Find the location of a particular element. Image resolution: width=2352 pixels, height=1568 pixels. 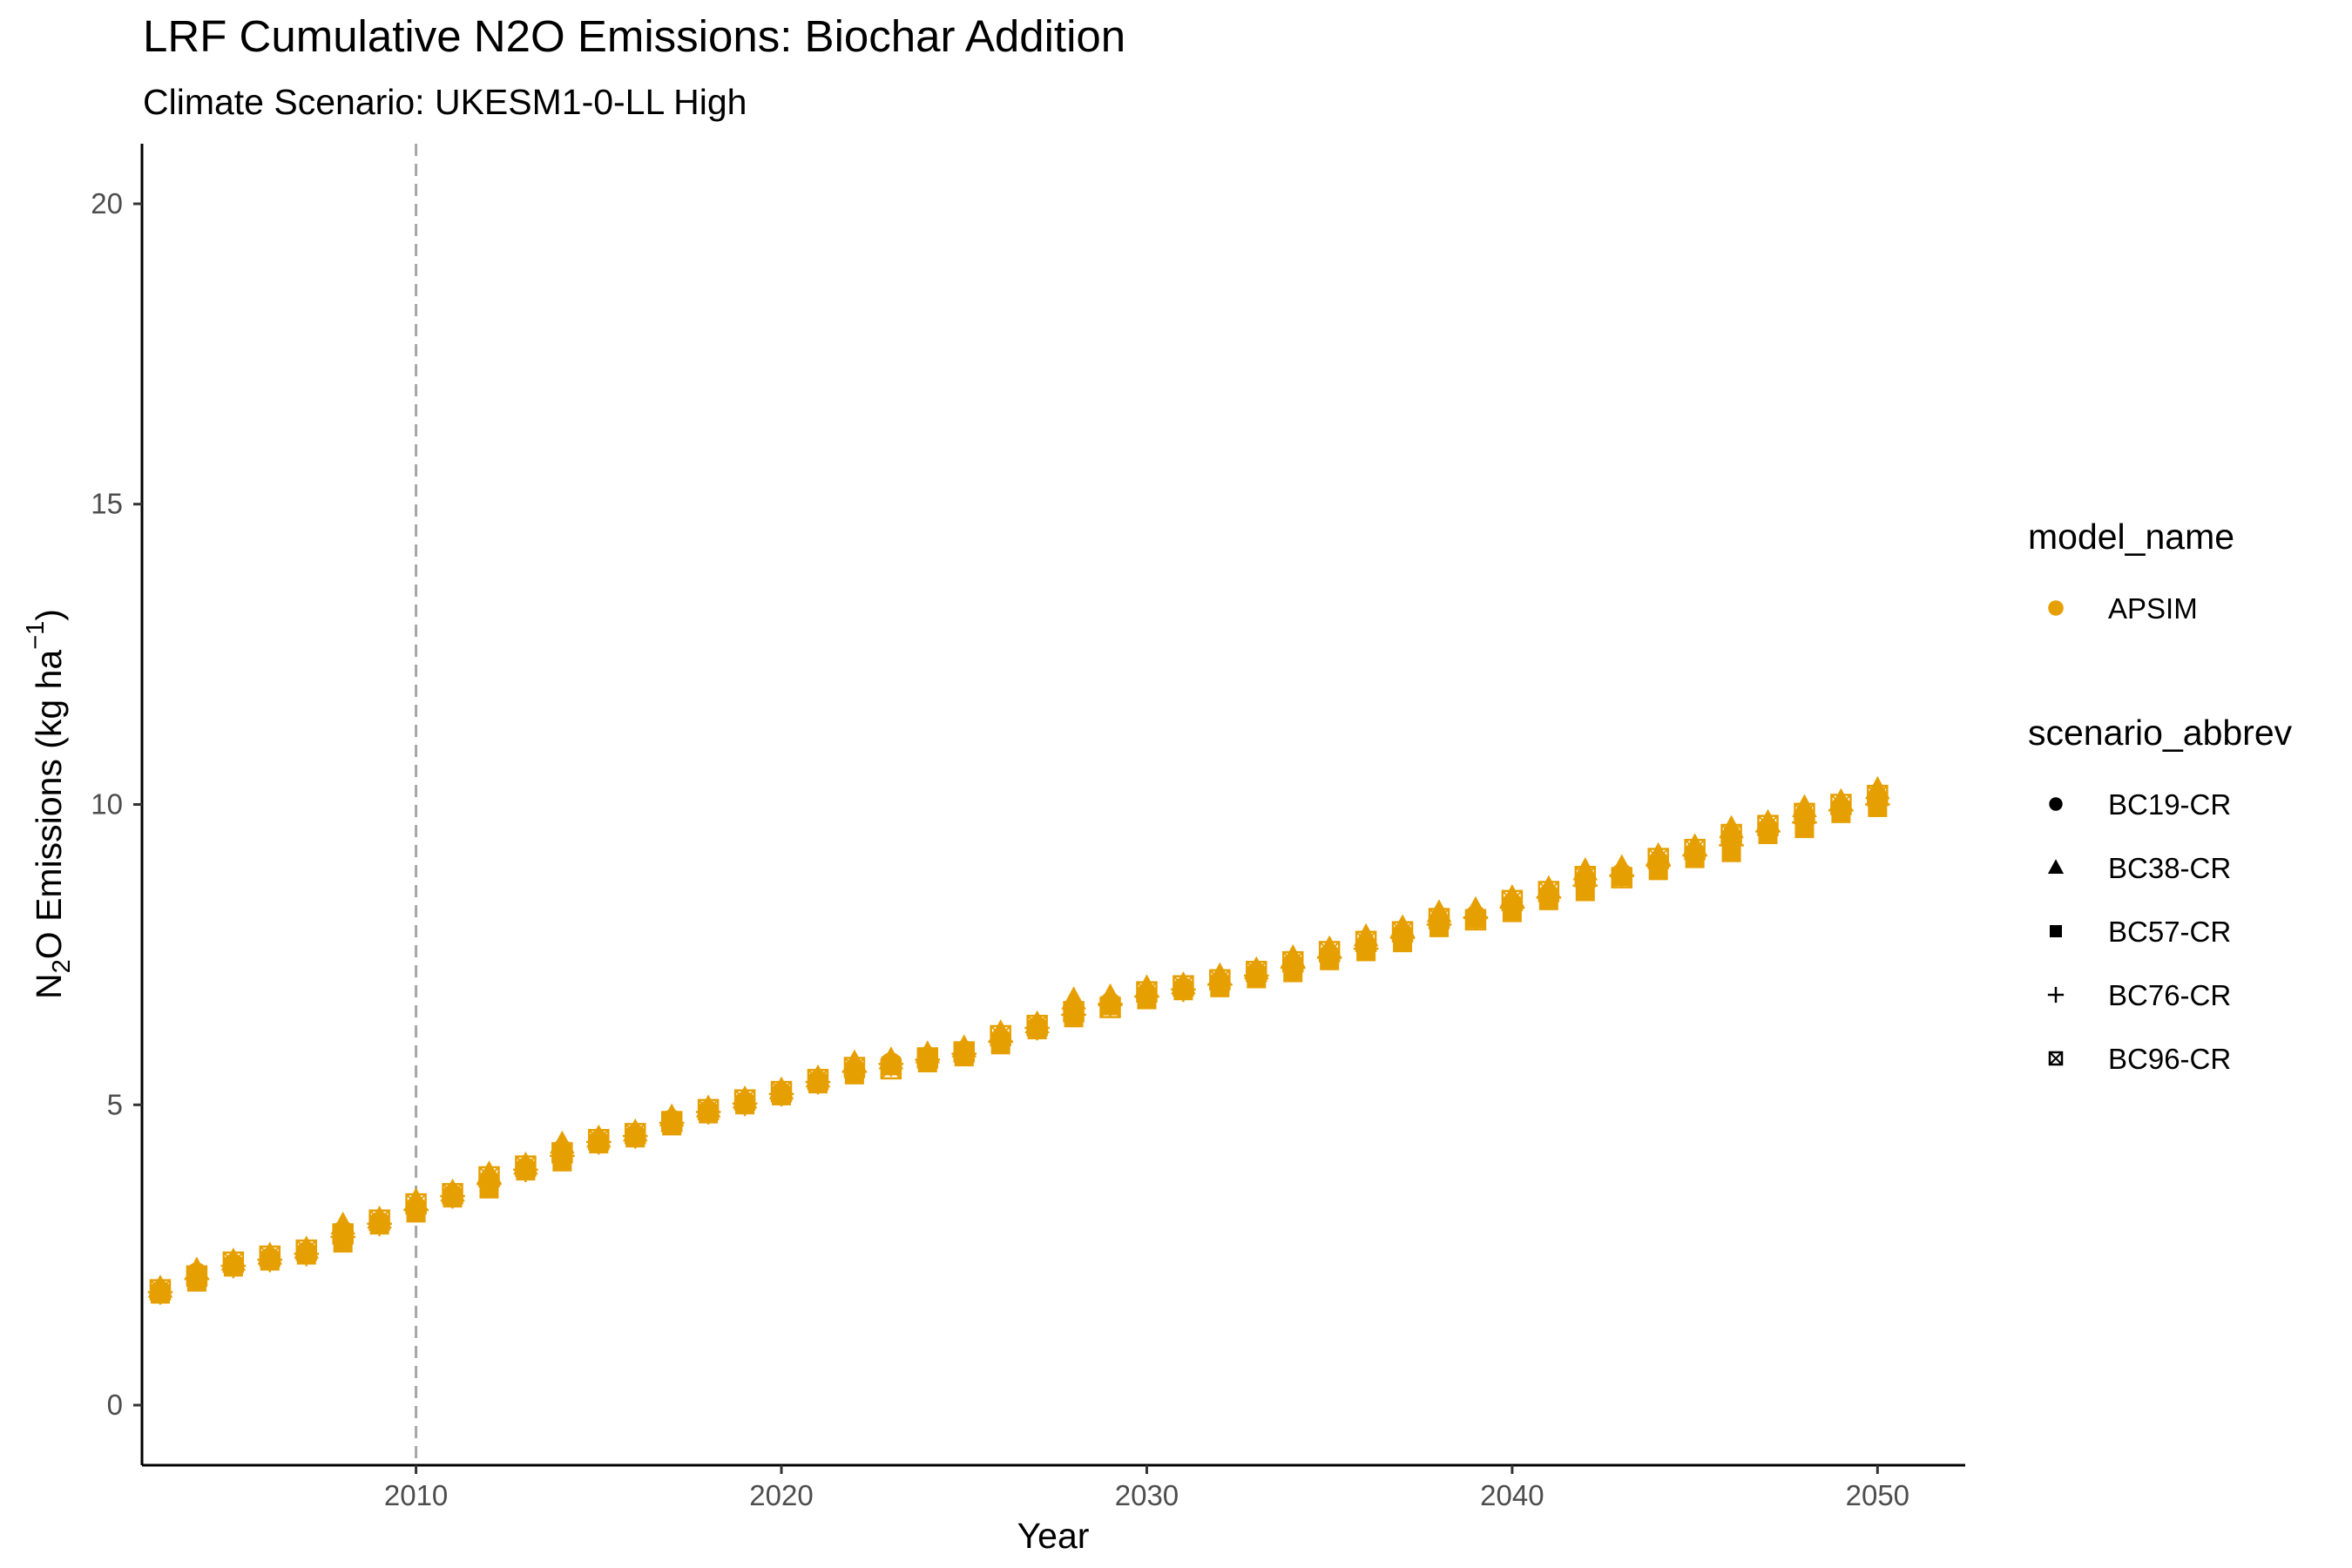

y-axis-title-mid: O Emissions (kg ha is located at coordinates (49, 805).